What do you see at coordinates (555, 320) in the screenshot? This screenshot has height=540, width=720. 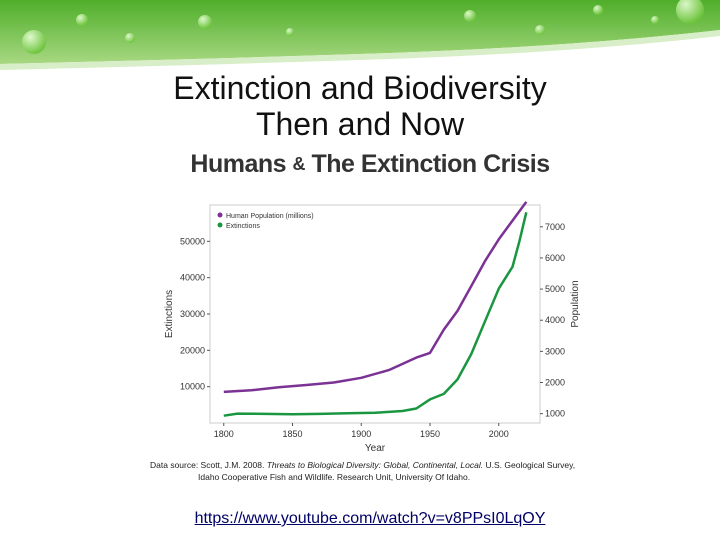 I see `y-right-tick-label: 4000` at bounding box center [555, 320].